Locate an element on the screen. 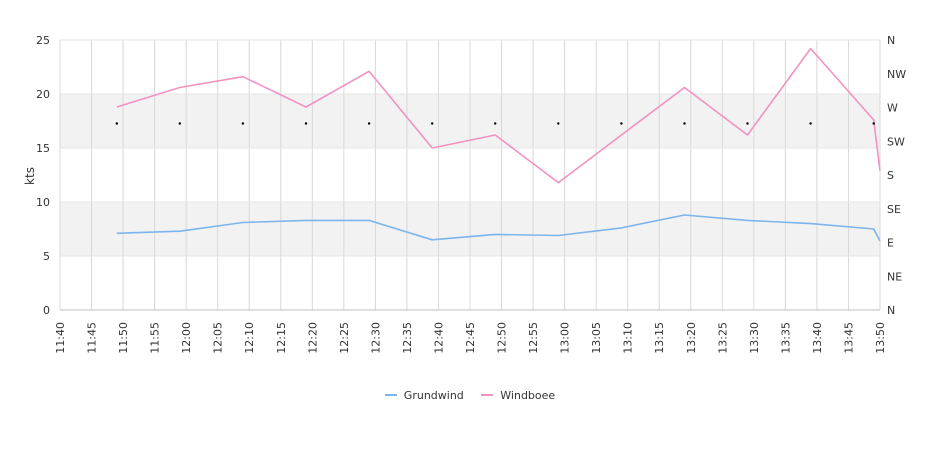 The image size is (940, 450). x-tick-label: 12:05 is located at coordinates (218, 338).